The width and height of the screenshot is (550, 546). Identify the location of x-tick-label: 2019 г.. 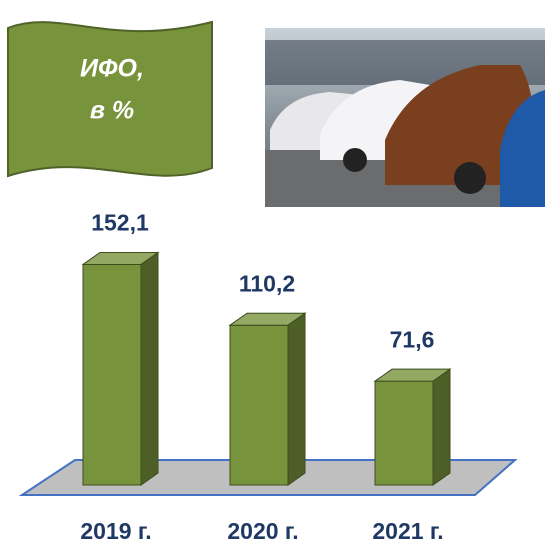
(115, 531).